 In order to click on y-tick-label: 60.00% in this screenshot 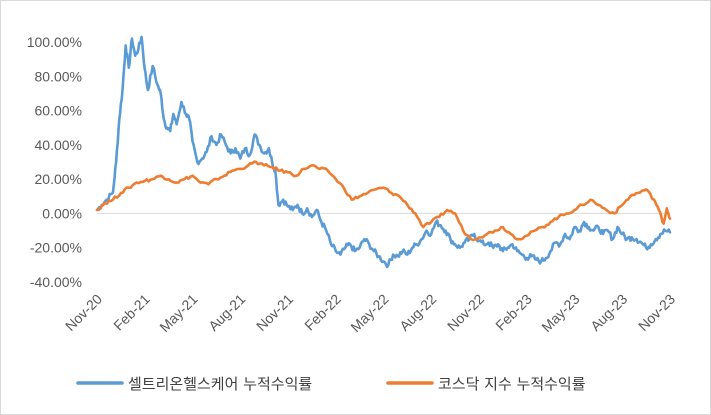, I will do `click(58, 111)`.